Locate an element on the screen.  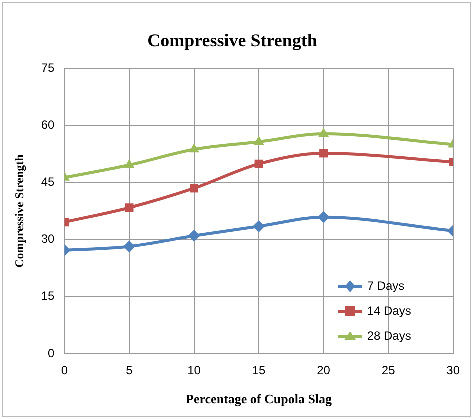
y-tick-label: 45 is located at coordinates (48, 182).